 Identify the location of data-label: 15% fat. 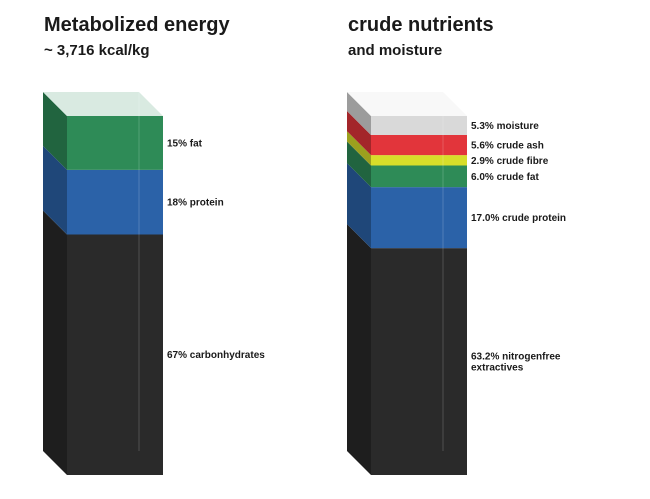
(185, 143).